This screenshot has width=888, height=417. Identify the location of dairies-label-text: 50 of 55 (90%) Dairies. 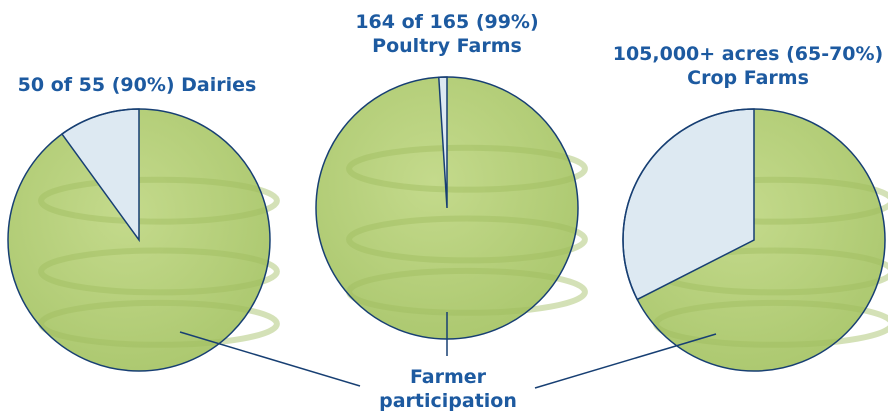
(137, 85).